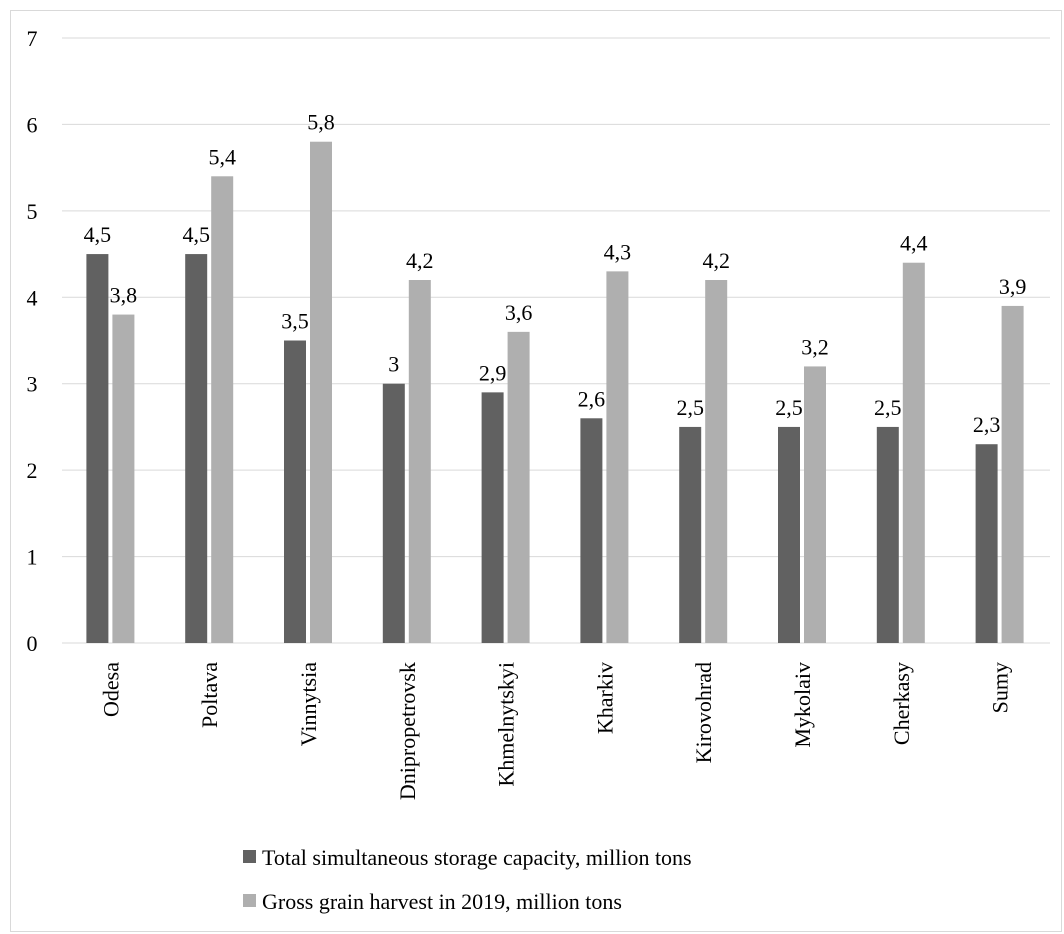  I want to click on y-tick-label: 3, so click(32, 384).